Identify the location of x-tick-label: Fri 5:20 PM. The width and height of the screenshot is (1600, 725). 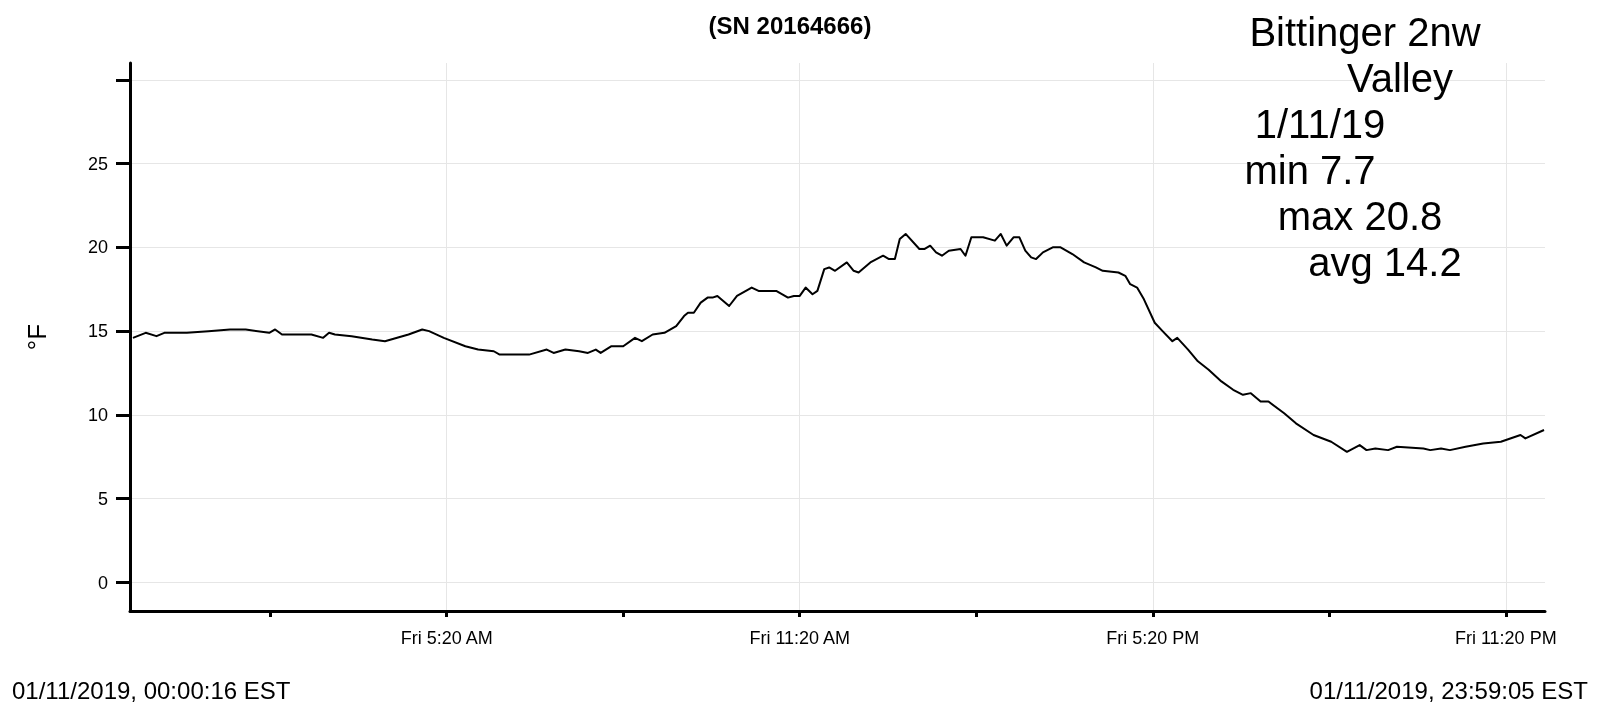
(1153, 638).